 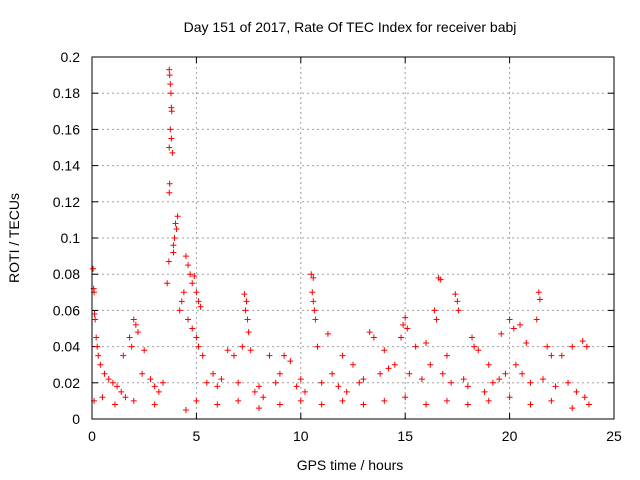 What do you see at coordinates (71, 238) in the screenshot?
I see `y-tick-label: 0.1` at bounding box center [71, 238].